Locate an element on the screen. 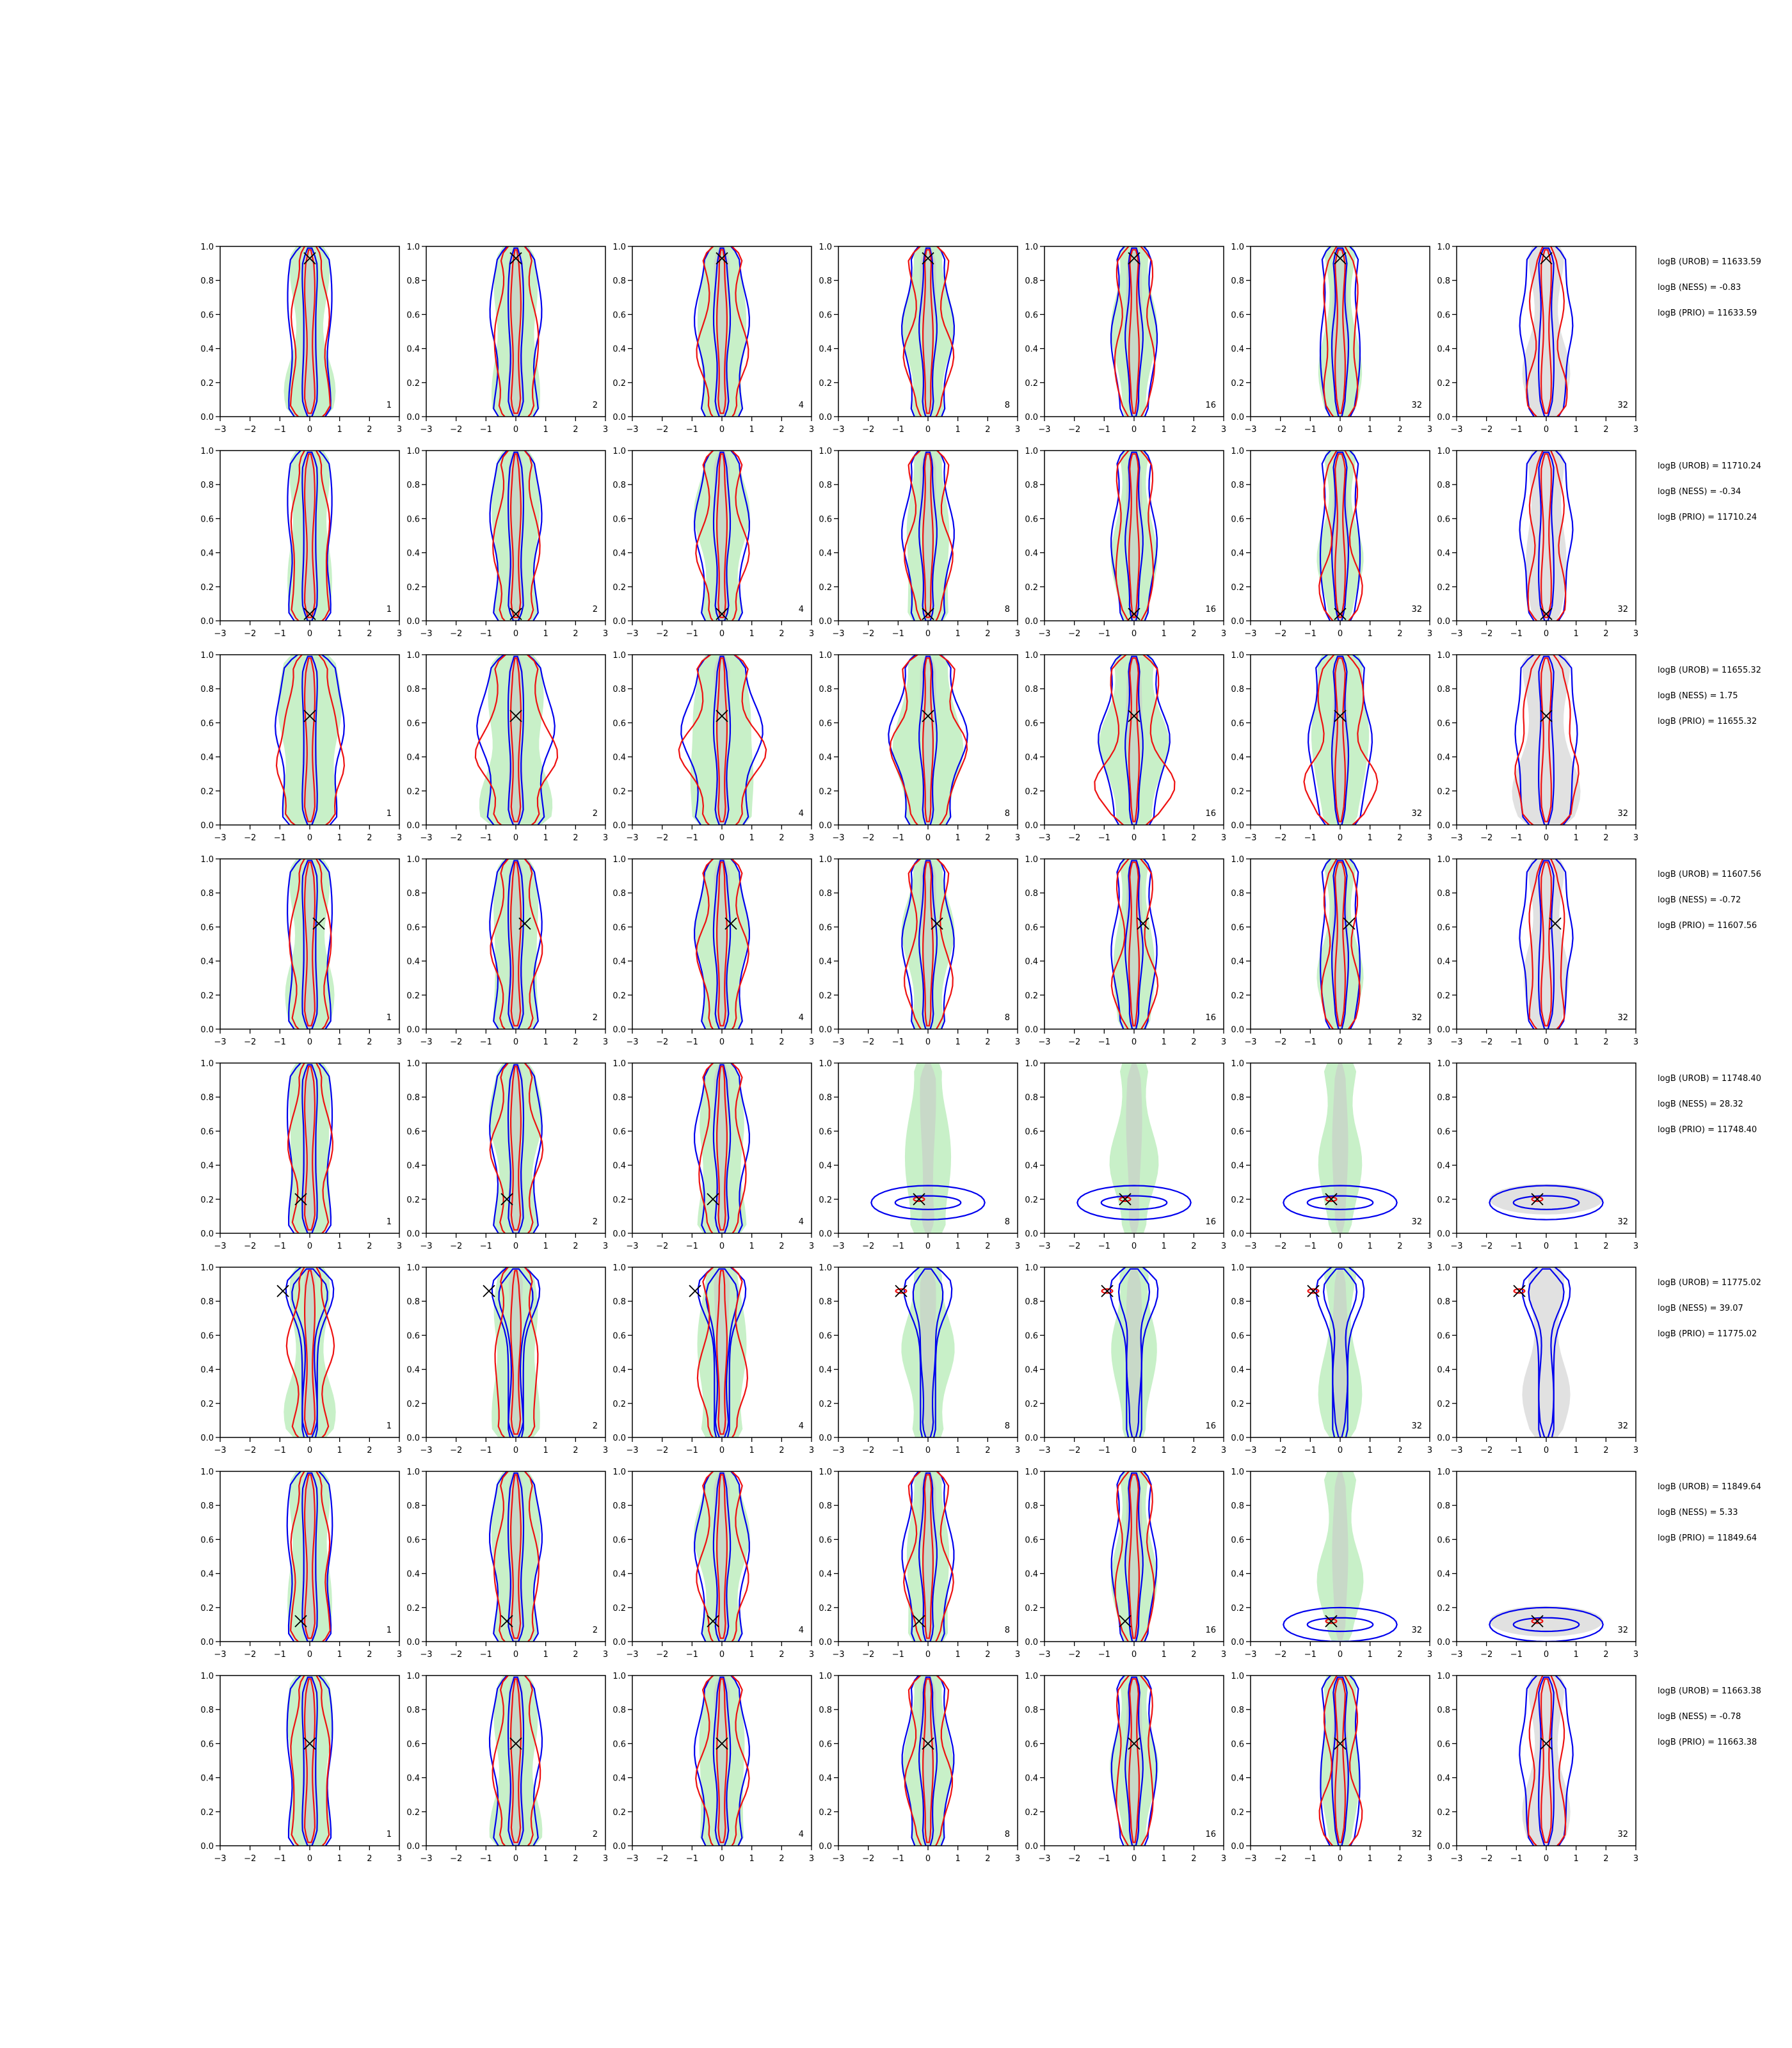 The height and width of the screenshot is (2048, 1792). true-value-marker is located at coordinates (1143, 923).